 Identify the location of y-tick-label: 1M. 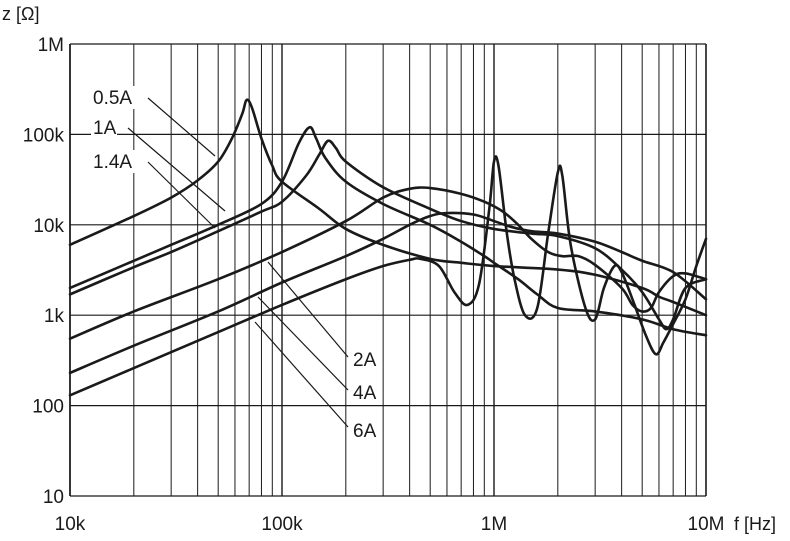
(51, 45).